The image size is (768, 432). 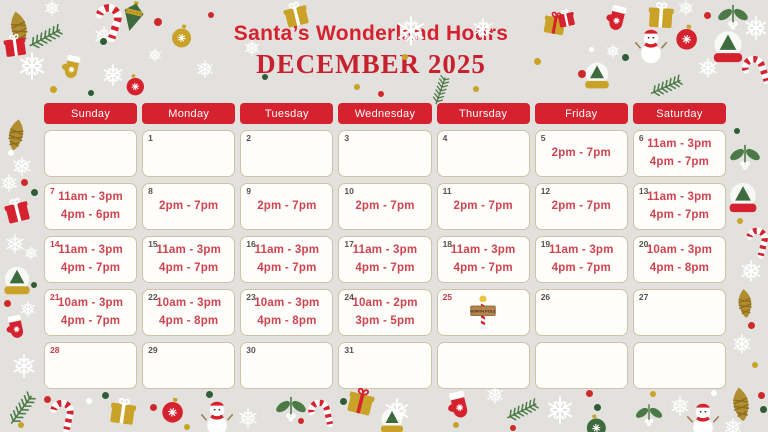 What do you see at coordinates (483, 113) in the screenshot?
I see `weekday-header-thursday: Thursday` at bounding box center [483, 113].